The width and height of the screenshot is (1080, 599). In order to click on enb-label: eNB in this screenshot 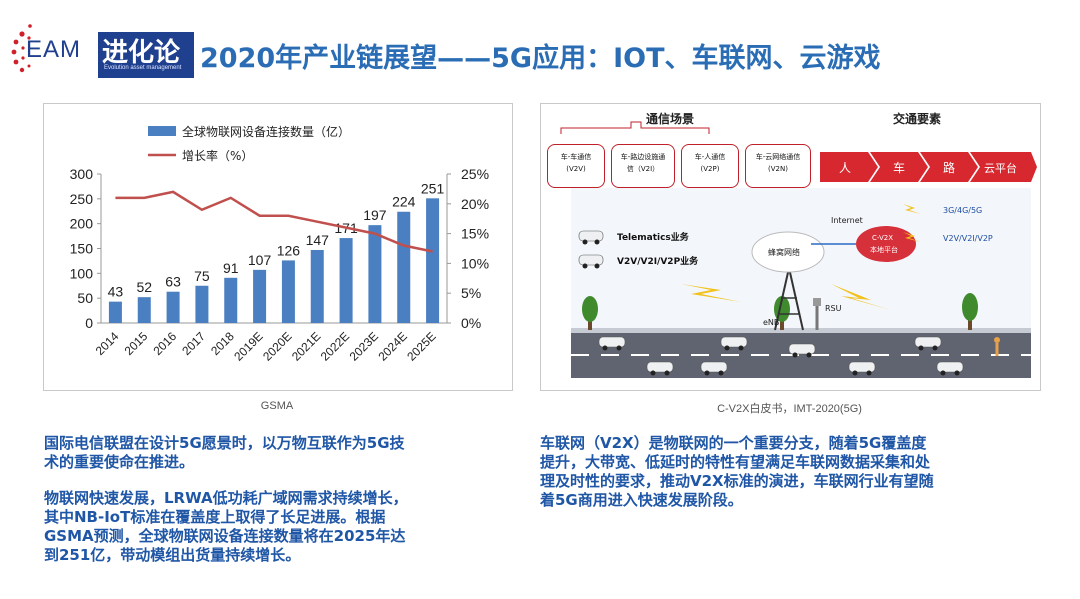, I will do `click(771, 322)`.